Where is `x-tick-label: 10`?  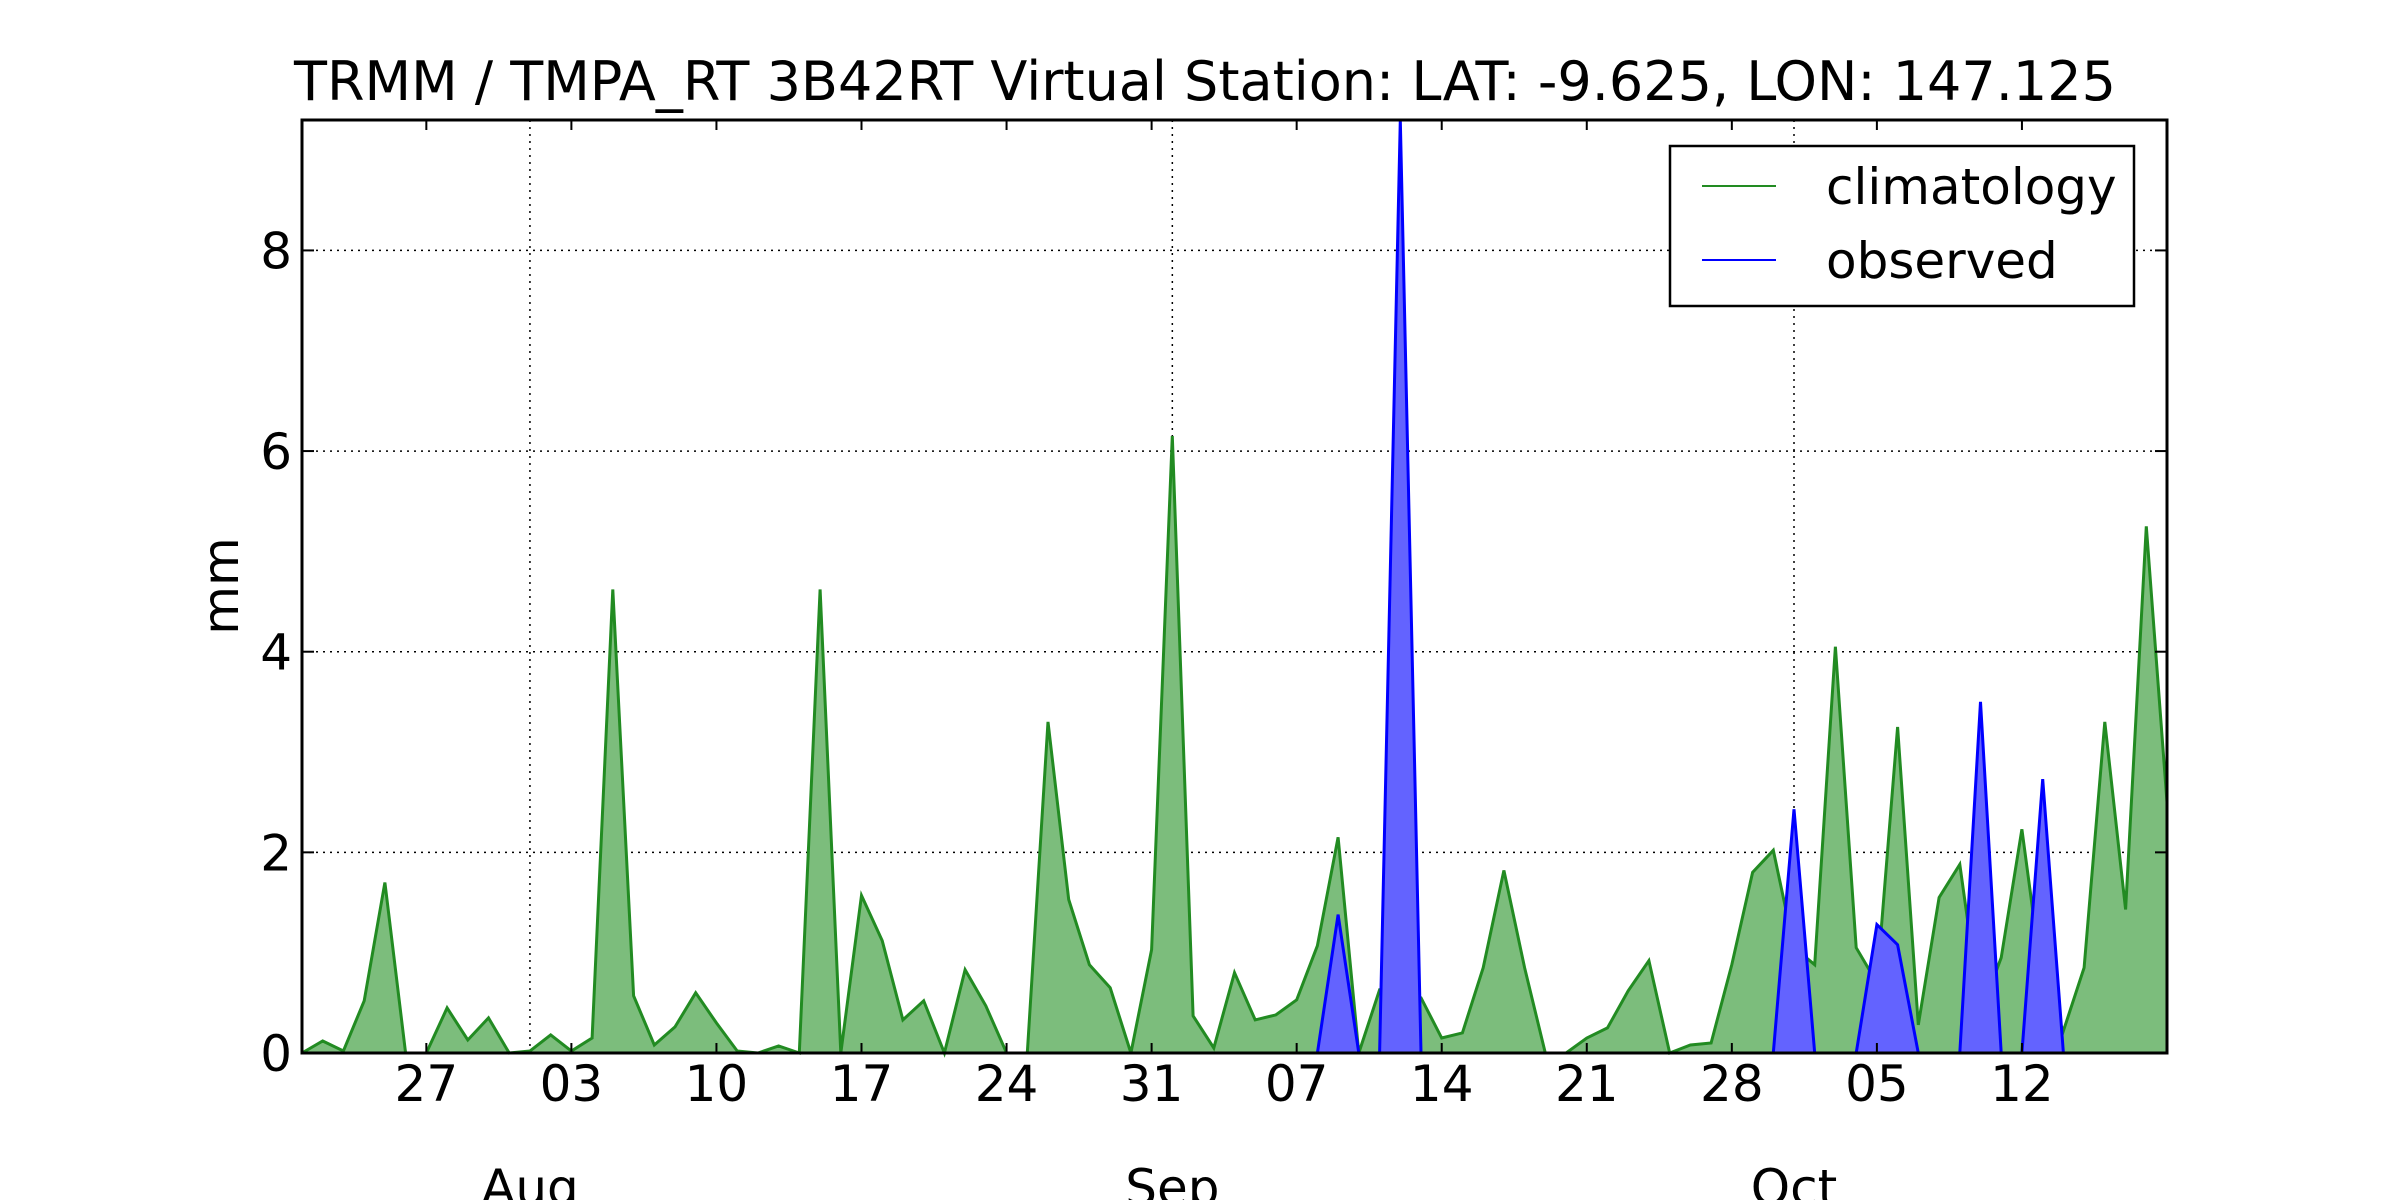 x-tick-label: 10 is located at coordinates (717, 1084).